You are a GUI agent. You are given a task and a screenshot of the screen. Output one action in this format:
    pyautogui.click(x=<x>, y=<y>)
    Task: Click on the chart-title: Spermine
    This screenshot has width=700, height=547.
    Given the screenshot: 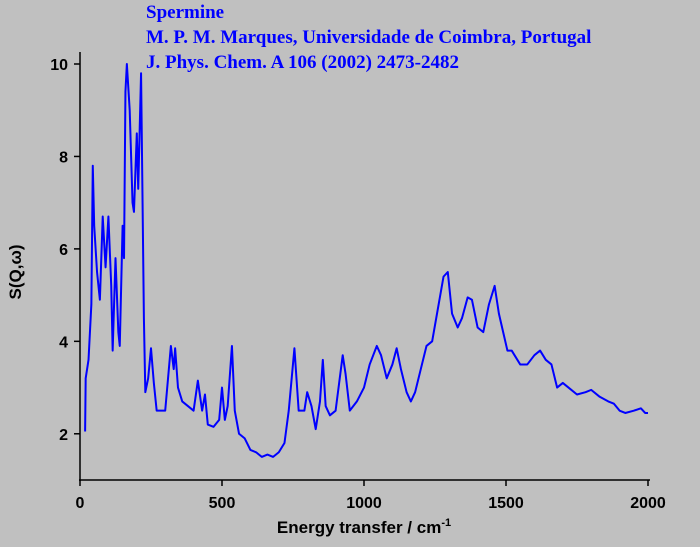 What is the action you would take?
    pyautogui.click(x=185, y=12)
    